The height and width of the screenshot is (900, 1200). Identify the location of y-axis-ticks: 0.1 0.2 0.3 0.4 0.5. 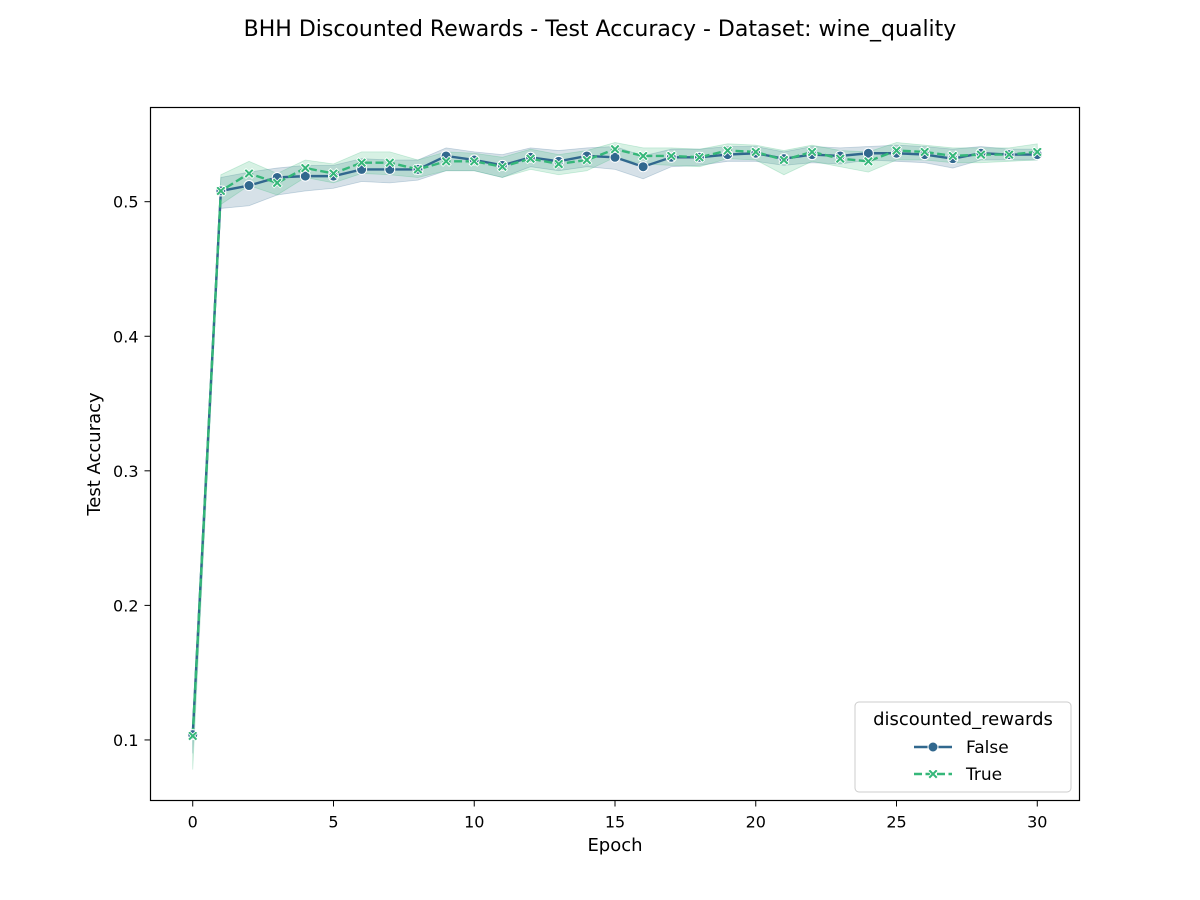
(132, 471).